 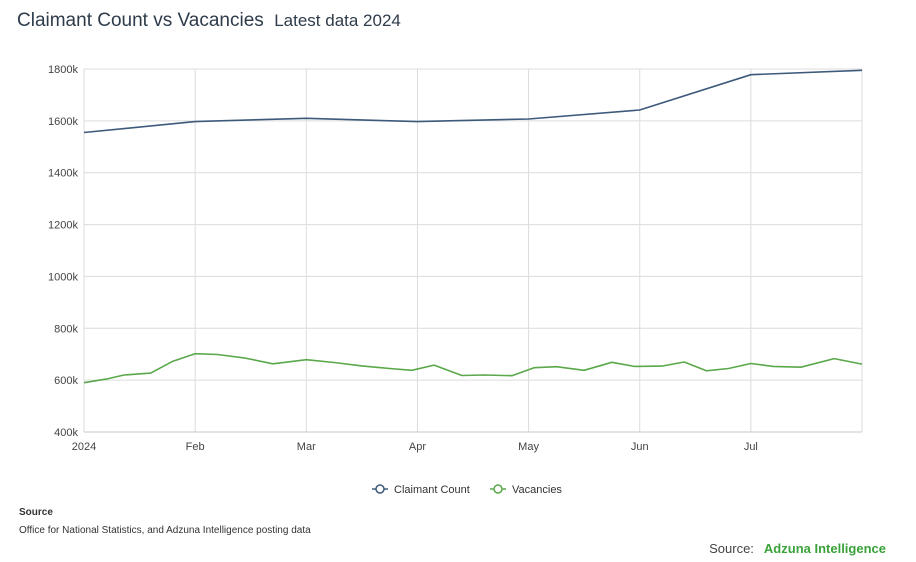 I want to click on x-tick-label: Feb, so click(x=195, y=447).